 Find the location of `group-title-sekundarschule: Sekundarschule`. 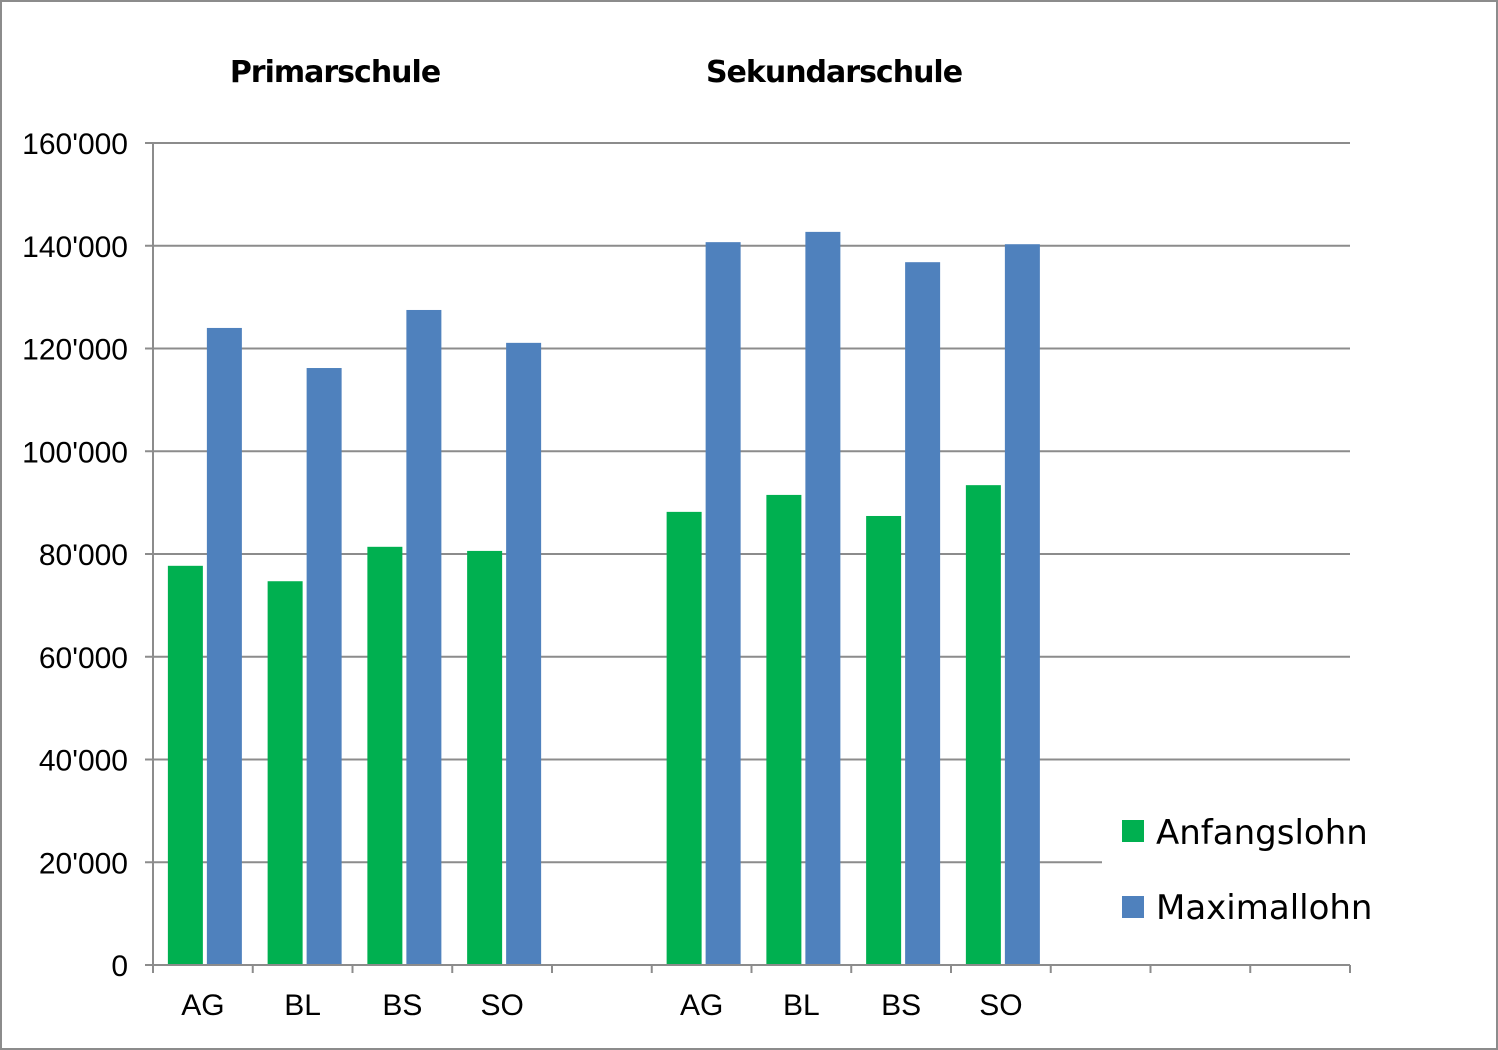

group-title-sekundarschule: Sekundarschule is located at coordinates (834, 72).